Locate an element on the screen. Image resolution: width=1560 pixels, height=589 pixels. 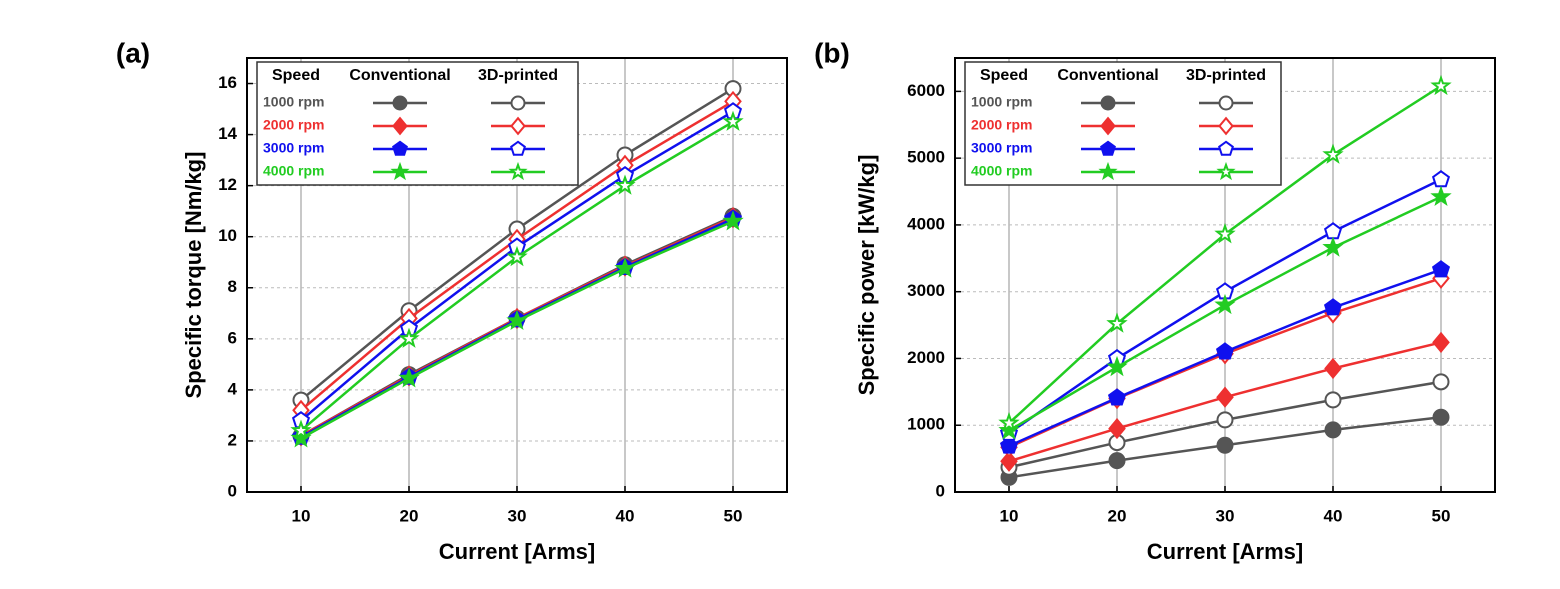
y-tick-label: 6 is located at coordinates (232, 337).